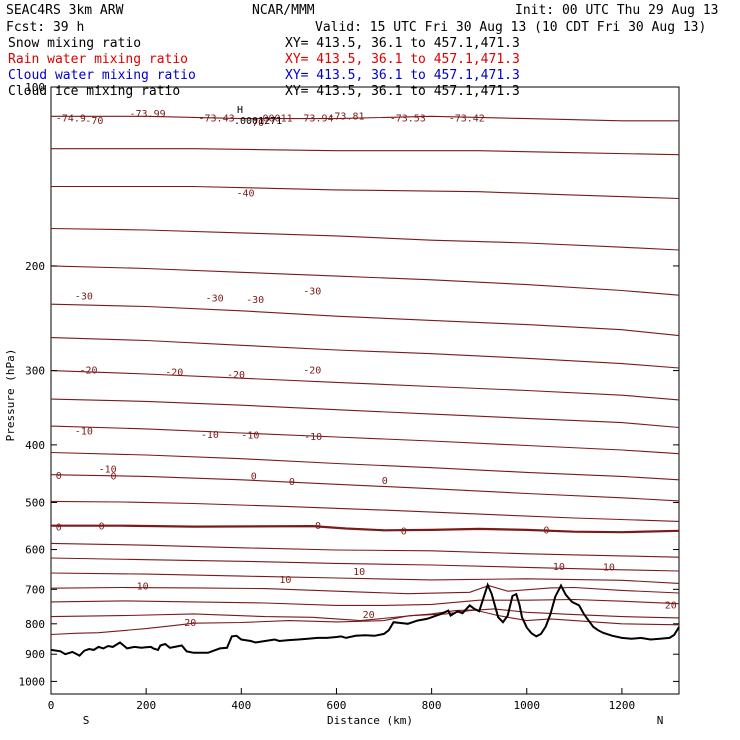 This screenshot has height=740, width=740. Describe the element at coordinates (65, 10) in the screenshot. I see `model-title: SEAC4RS 3km ARW` at that location.